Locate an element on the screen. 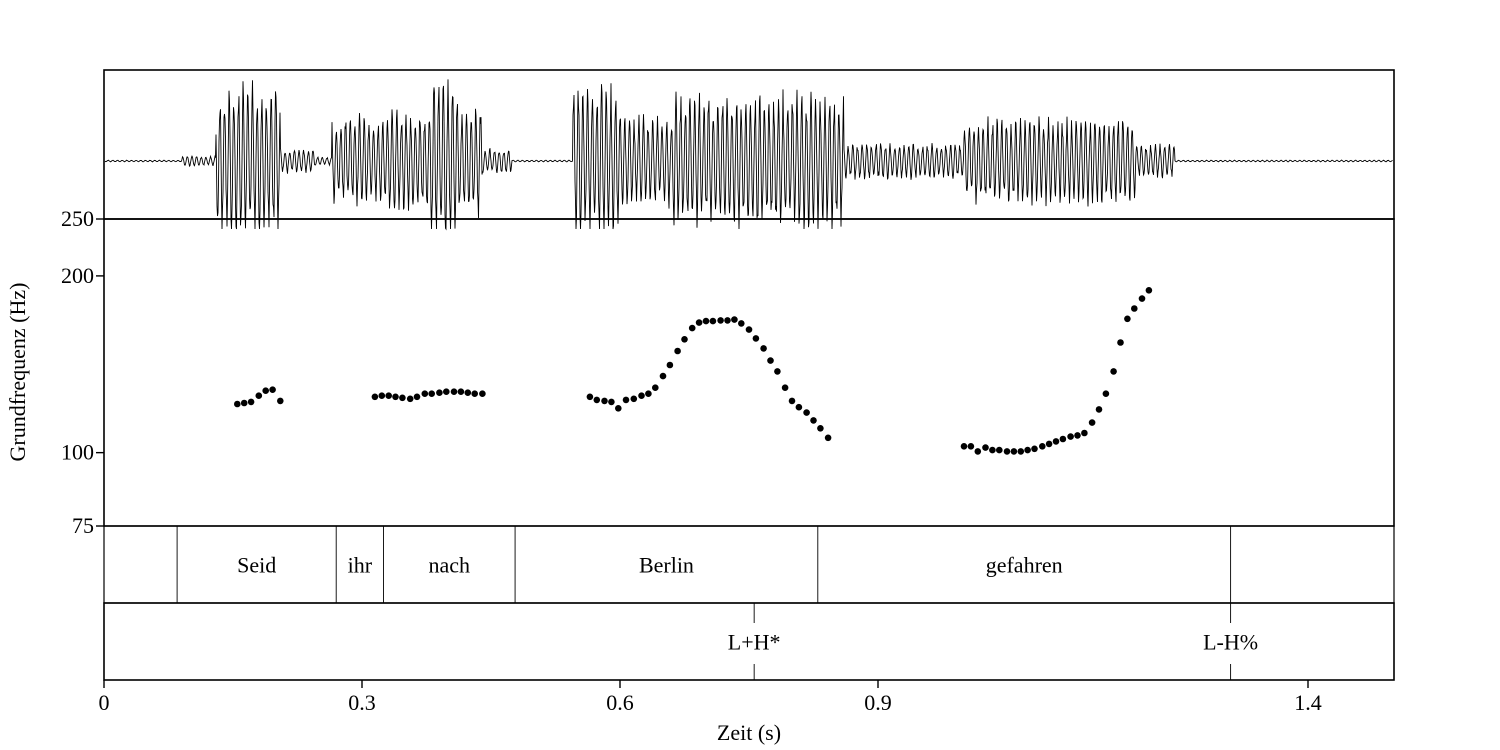 This screenshot has height=750, width=1500. y-tick-label: 250 is located at coordinates (77, 218).